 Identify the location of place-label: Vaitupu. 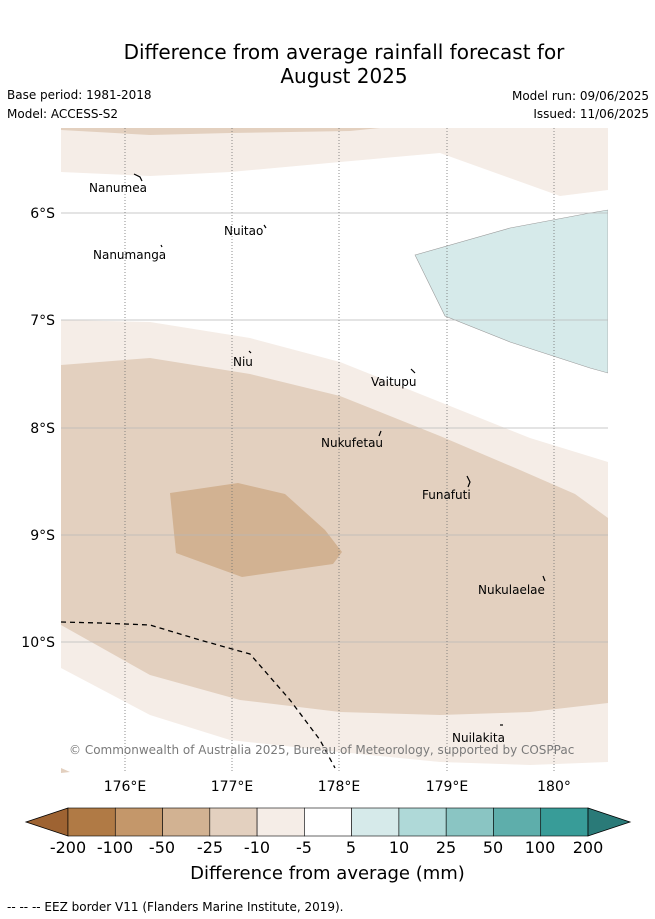
(394, 382).